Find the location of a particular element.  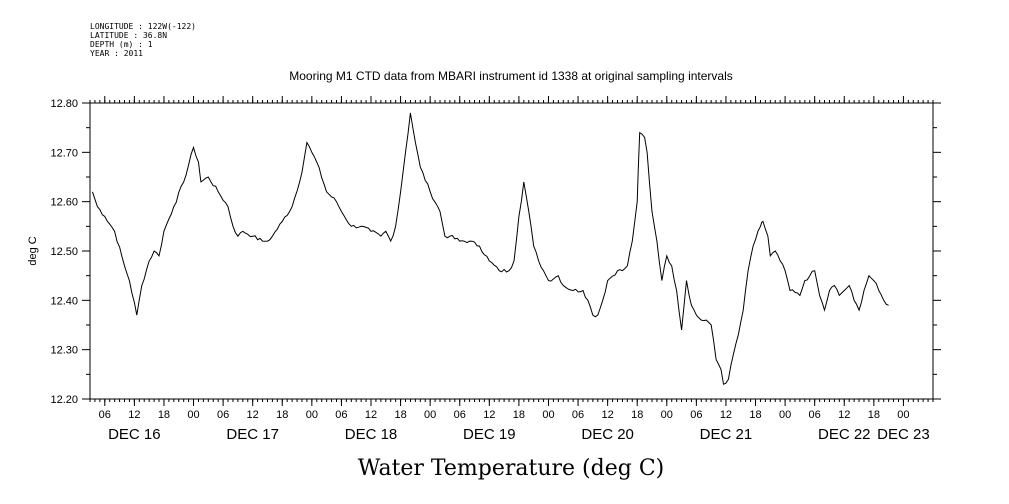

latitude-label: LATITUDE : 36.8N is located at coordinates (129, 35).